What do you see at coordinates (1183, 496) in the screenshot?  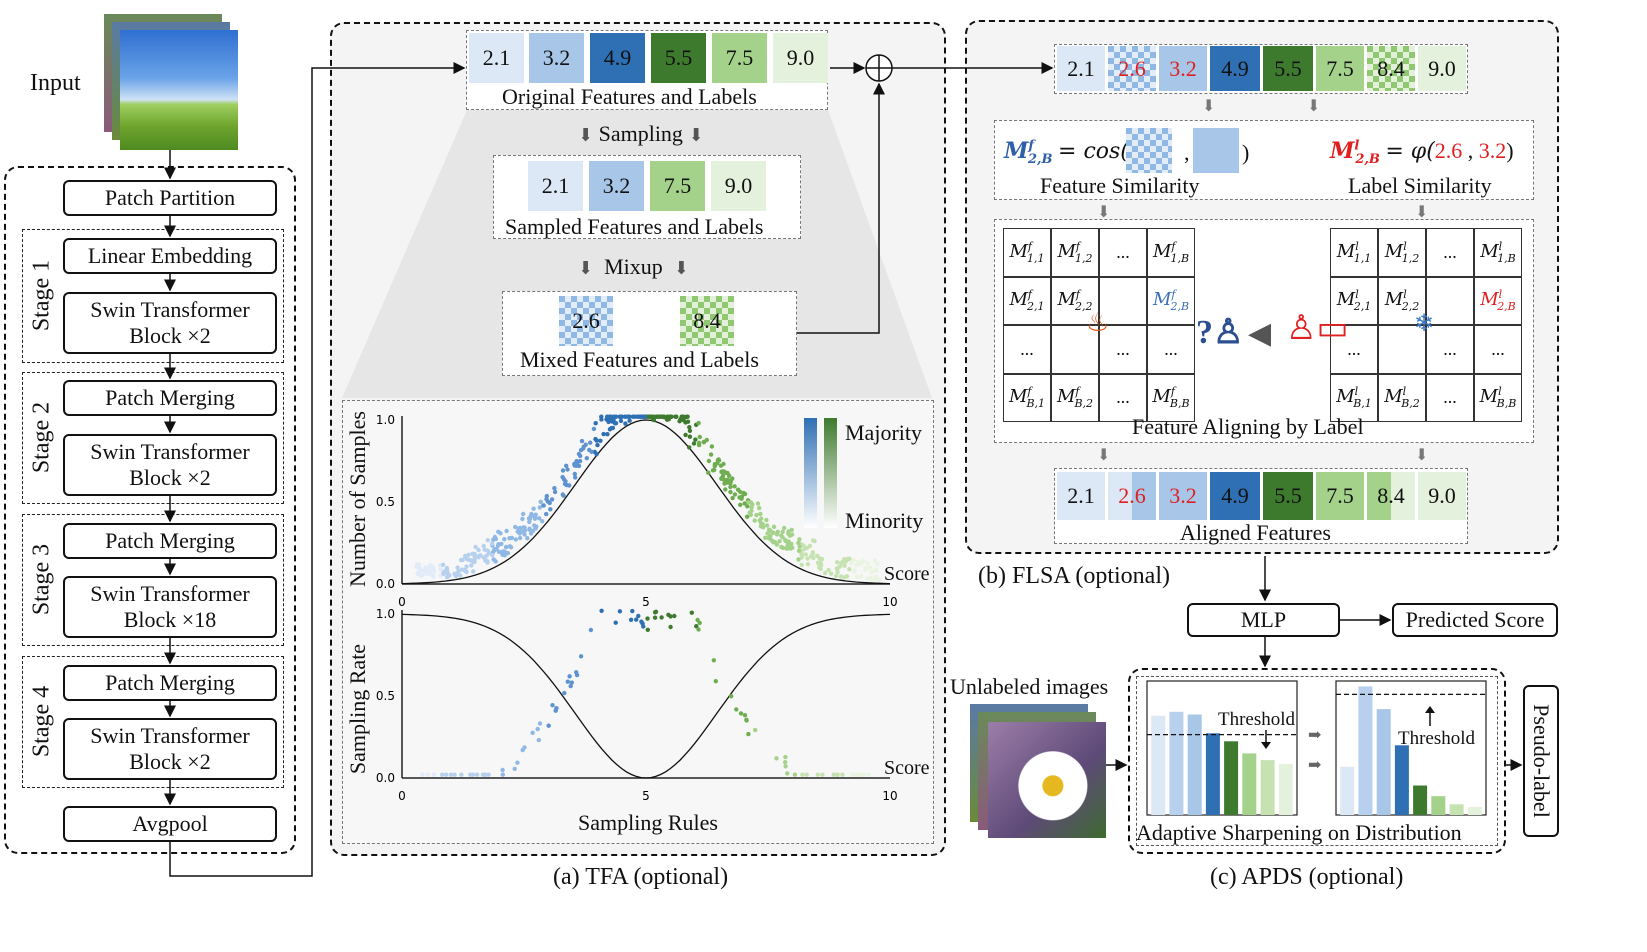 I see `aligned-feat-2: 3.2` at bounding box center [1183, 496].